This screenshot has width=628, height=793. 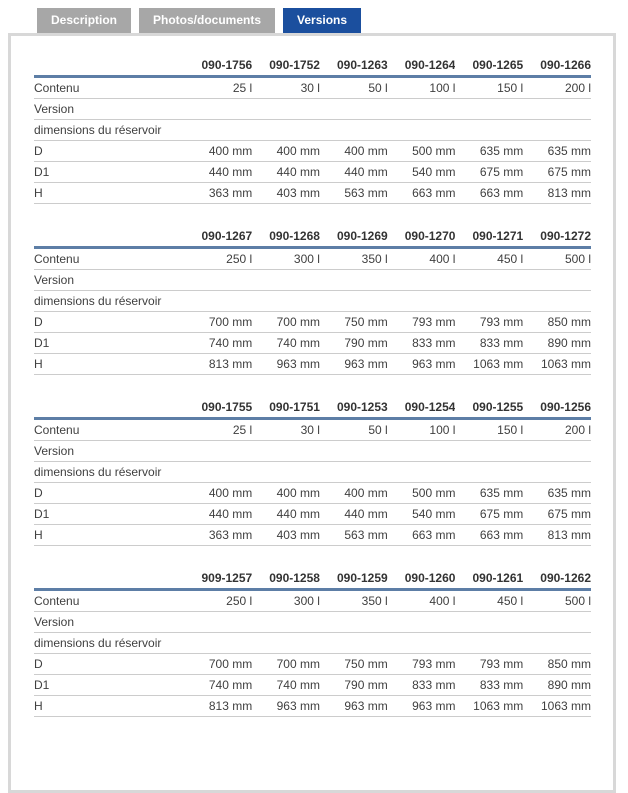 What do you see at coordinates (430, 65) in the screenshot?
I see `product-code: 090-1264` at bounding box center [430, 65].